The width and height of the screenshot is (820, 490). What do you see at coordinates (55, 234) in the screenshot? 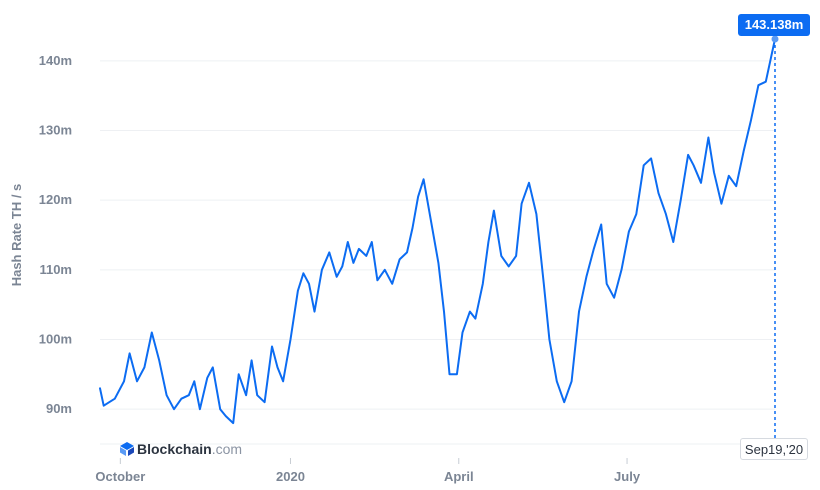
I see `y-axis-ticks: 90m 100m 110m 120m 130m 140m` at bounding box center [55, 234].